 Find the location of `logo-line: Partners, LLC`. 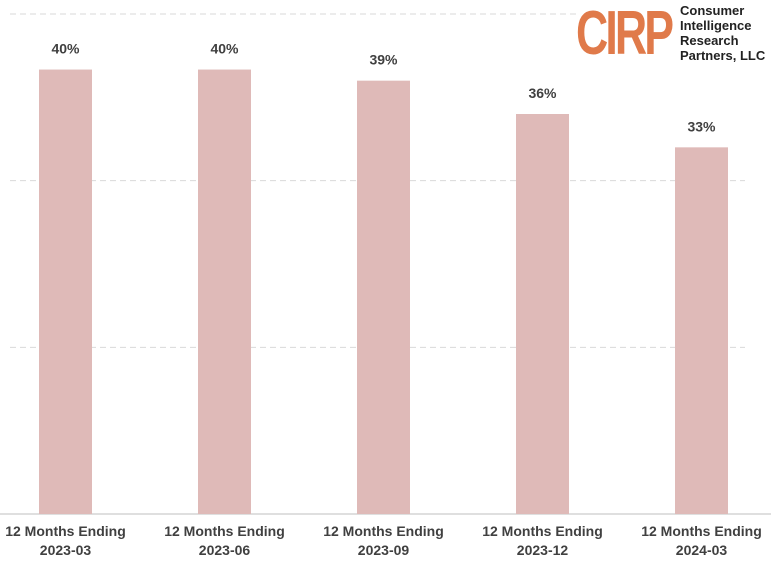

logo-line: Partners, LLC is located at coordinates (723, 55).